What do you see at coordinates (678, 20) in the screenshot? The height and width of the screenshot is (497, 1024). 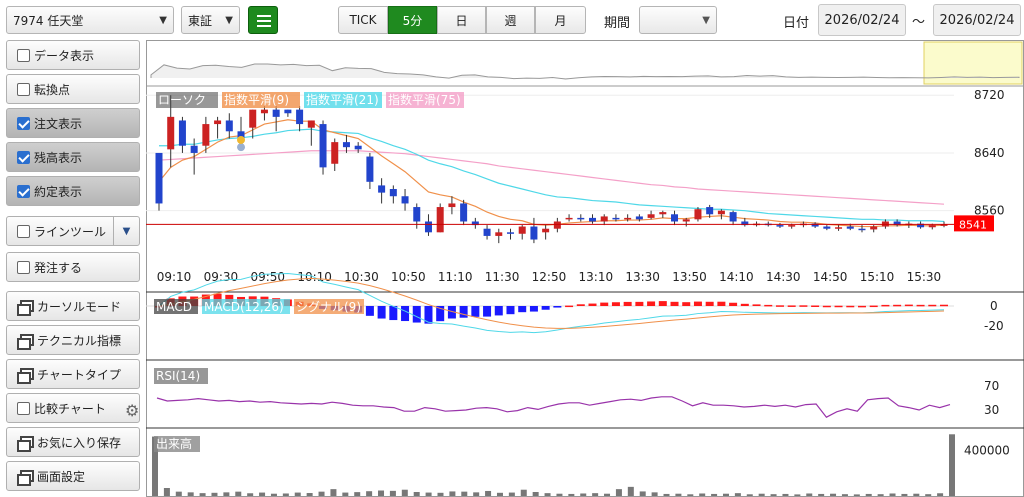 I see `range-select: ▼` at bounding box center [678, 20].